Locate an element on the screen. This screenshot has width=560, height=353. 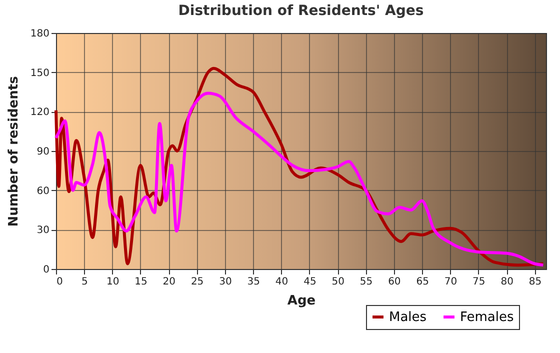
x-tick-label: 40 is located at coordinates (281, 282).